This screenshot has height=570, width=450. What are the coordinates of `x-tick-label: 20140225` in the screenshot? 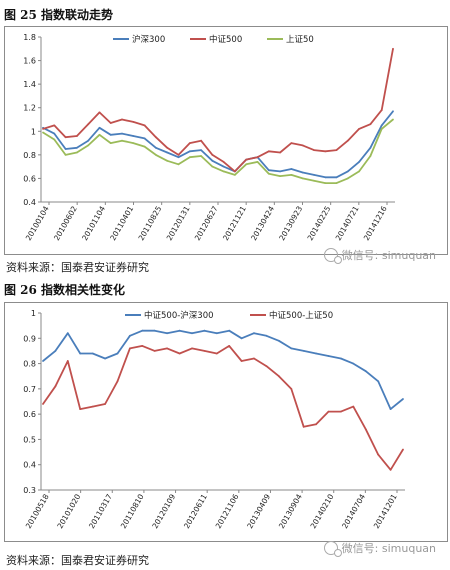 It's located at (319, 223).